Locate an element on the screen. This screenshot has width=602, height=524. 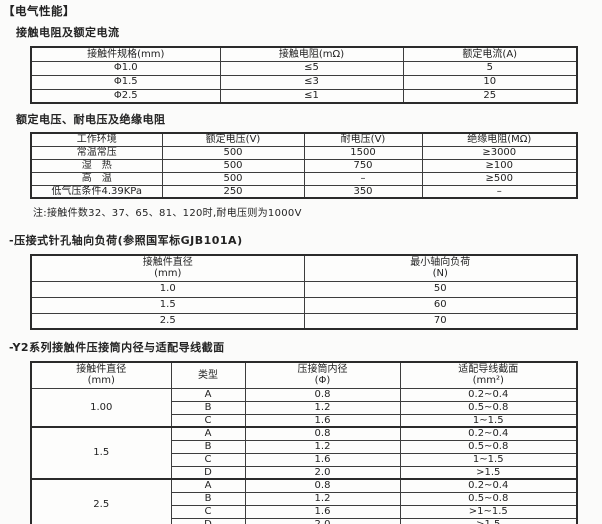
table-row: 常温常压 500 1500 ≥3000 is located at coordinates (304, 152).